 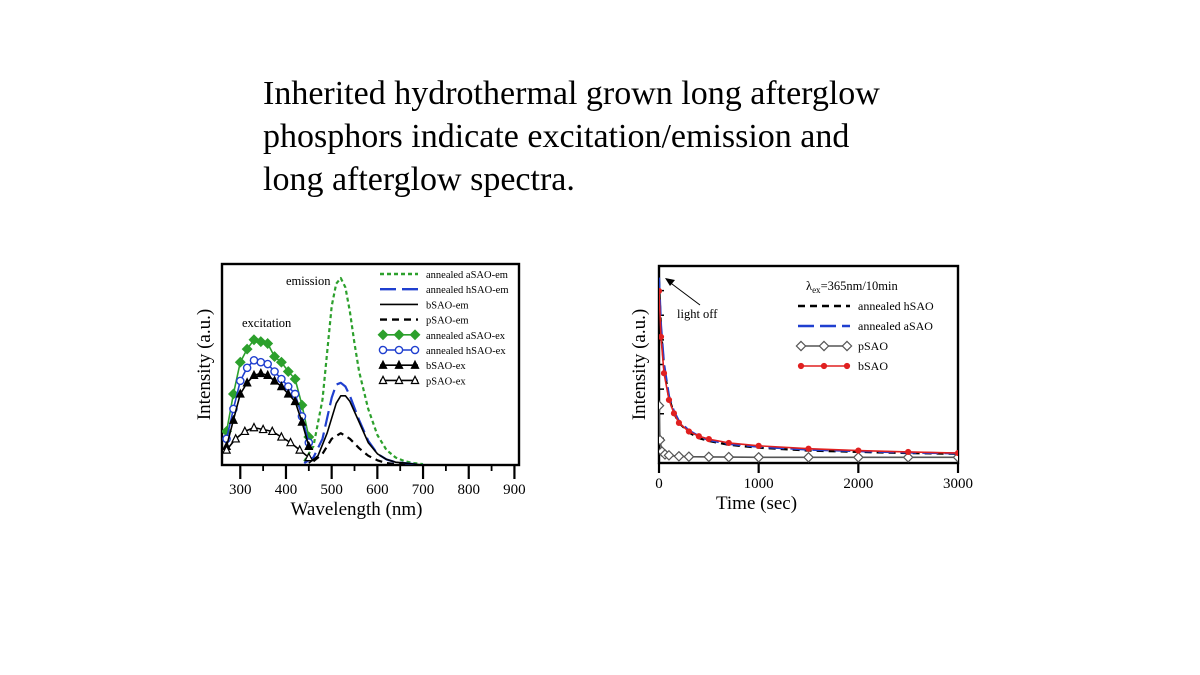 What do you see at coordinates (896, 306) in the screenshot?
I see `afterglow-legend-label-0: annealed hSAO` at bounding box center [896, 306].